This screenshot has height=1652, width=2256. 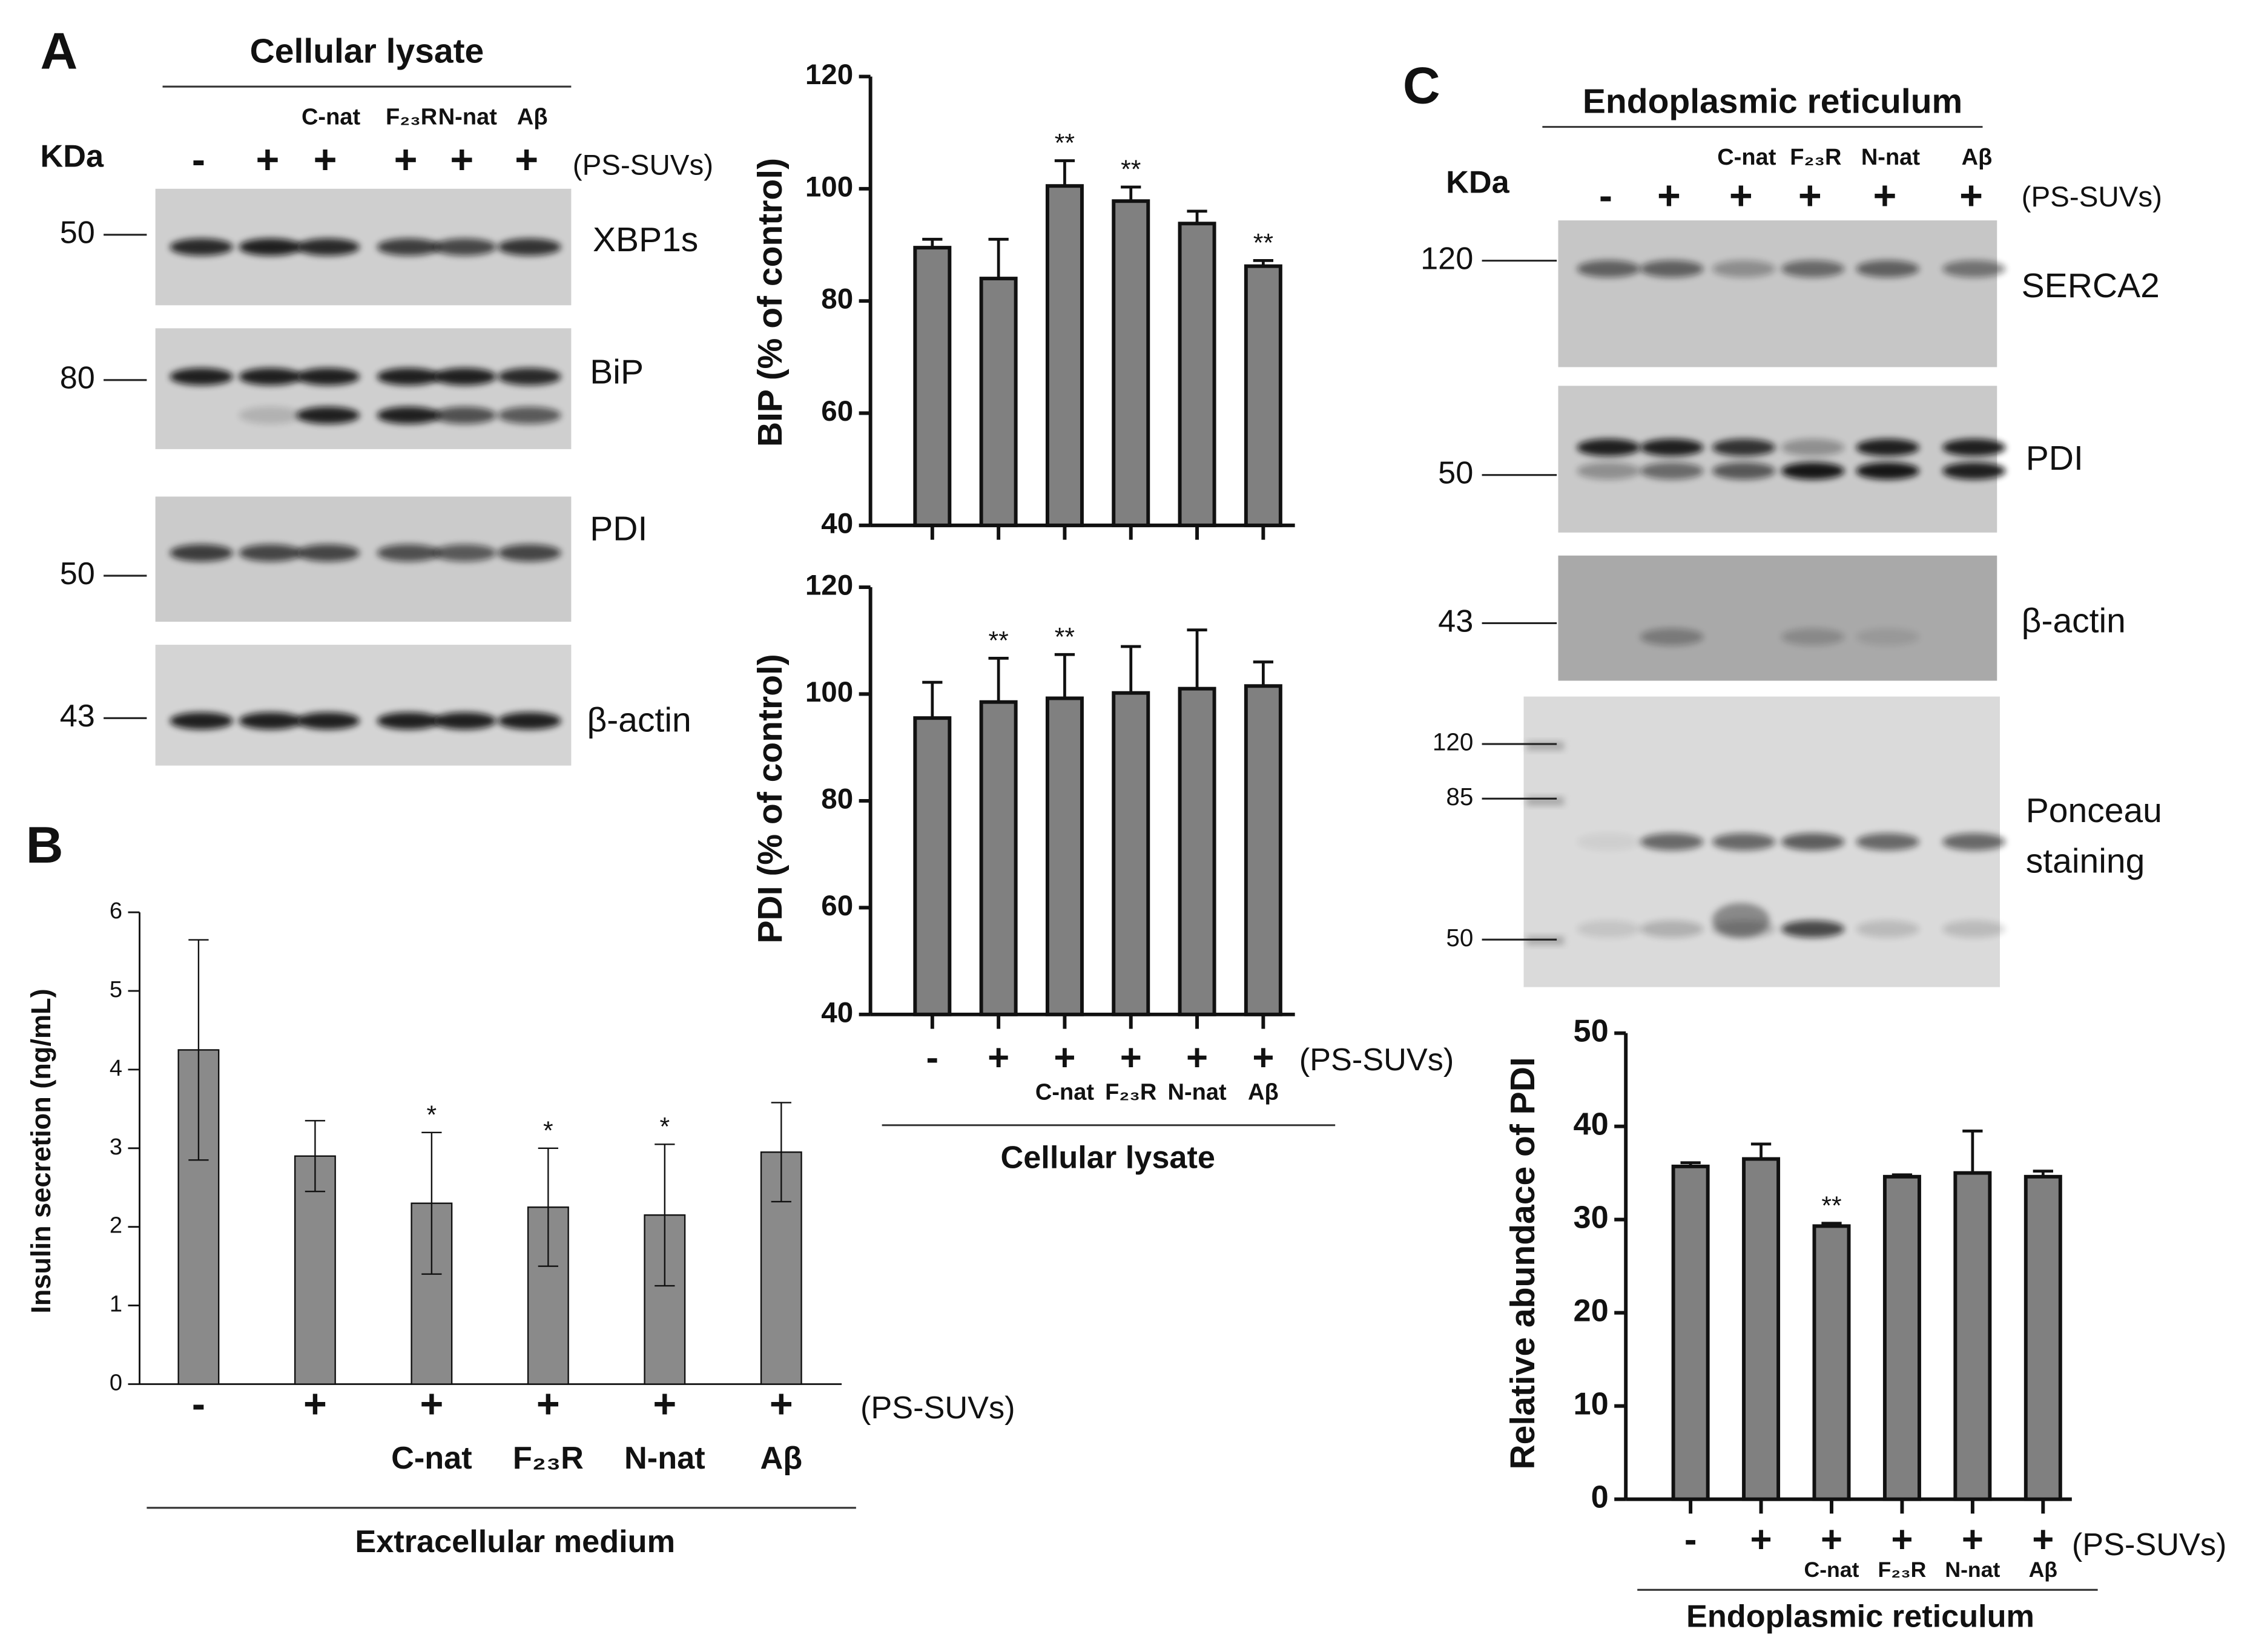 I want to click on series-label: (PS-SUVs), so click(x=2149, y=1545).